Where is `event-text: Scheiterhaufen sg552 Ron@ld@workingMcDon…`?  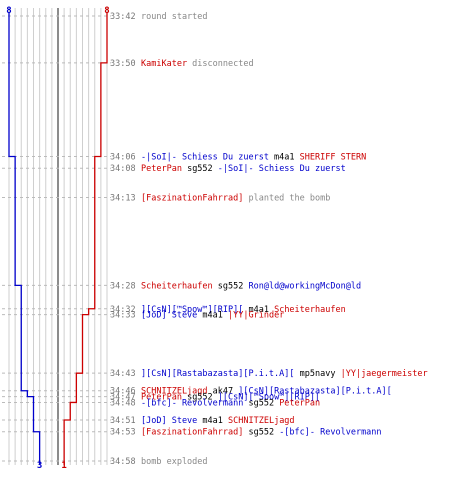
event-text: Scheiterhaufen sg552 Ron@ld@workingMcDon… is located at coordinates (251, 286).